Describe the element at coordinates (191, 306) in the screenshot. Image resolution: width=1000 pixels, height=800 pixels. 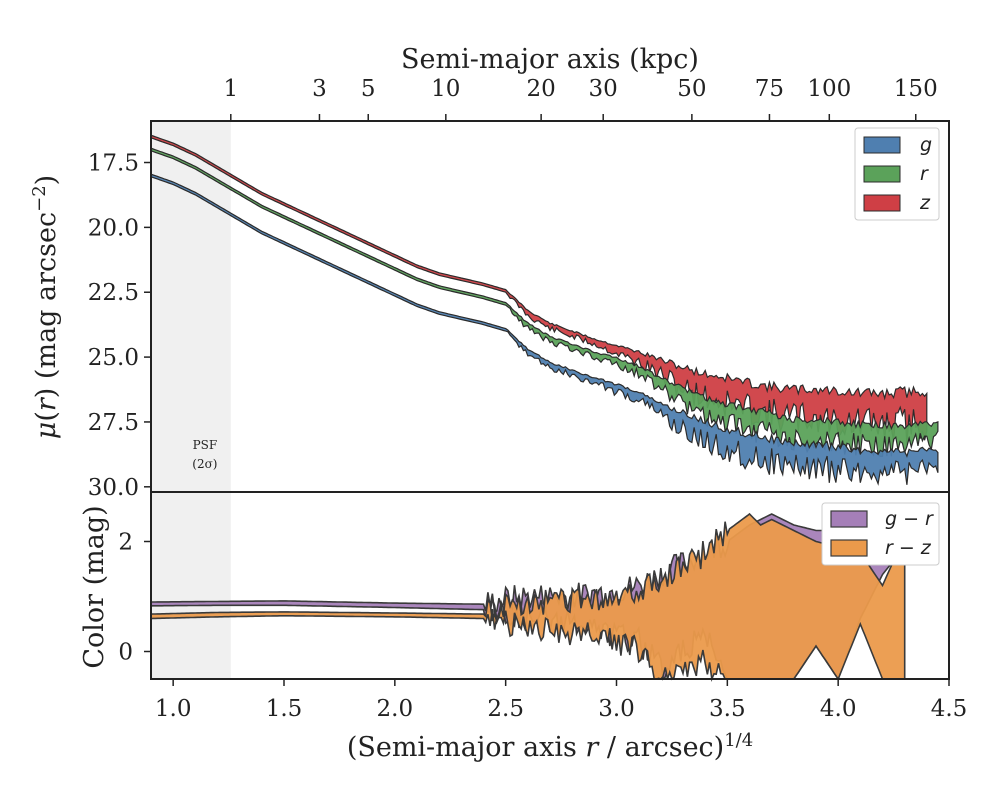
I see `psf-shade-region` at that location.